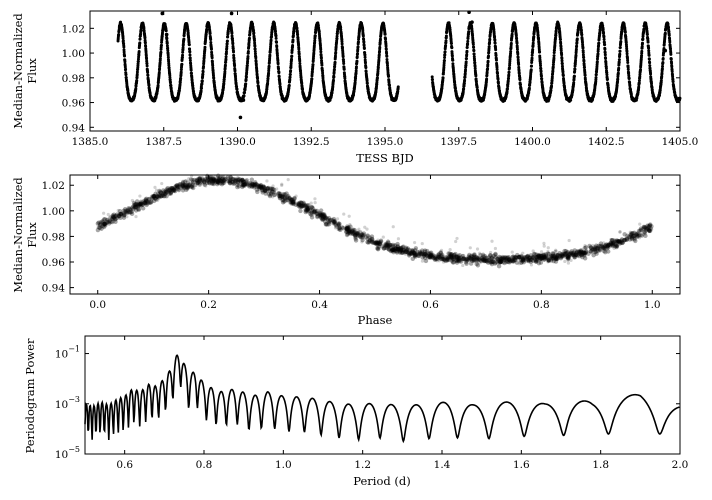  I want to click on y-tick-label: 0.96, so click(74, 104).